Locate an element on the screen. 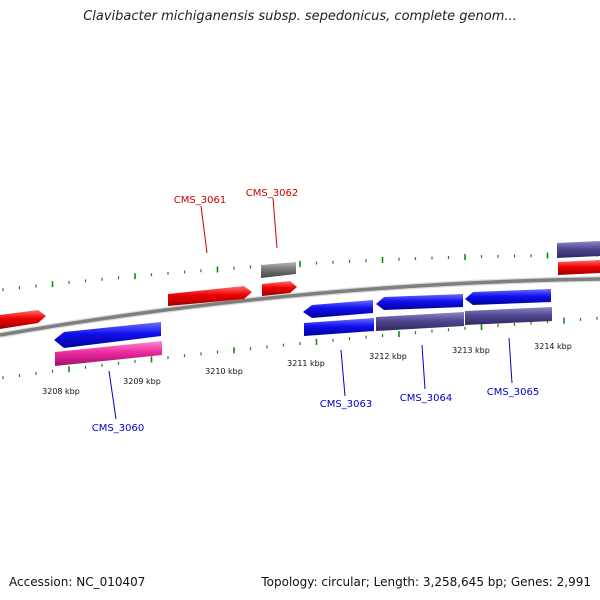  lower-tick-track is located at coordinates (300, 348).